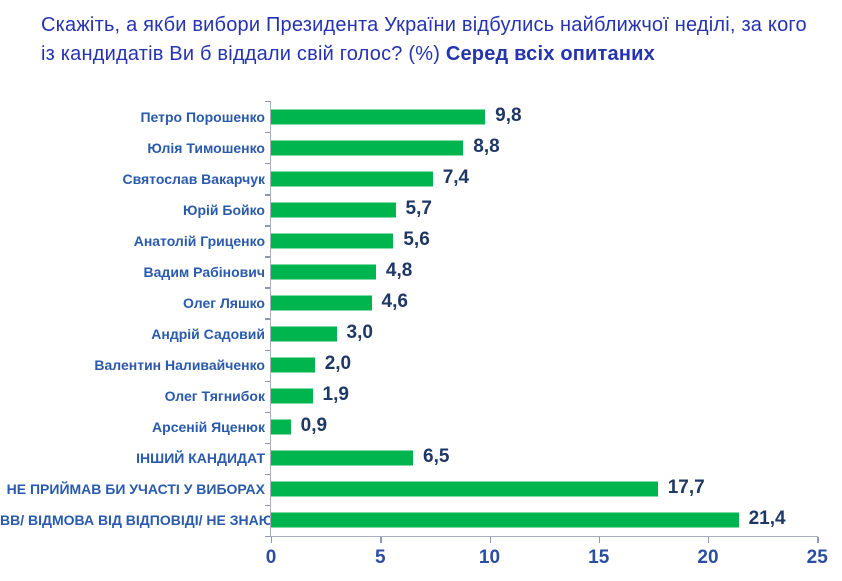  Describe the element at coordinates (508, 115) in the screenshot. I see `value-label: 9,8` at that location.